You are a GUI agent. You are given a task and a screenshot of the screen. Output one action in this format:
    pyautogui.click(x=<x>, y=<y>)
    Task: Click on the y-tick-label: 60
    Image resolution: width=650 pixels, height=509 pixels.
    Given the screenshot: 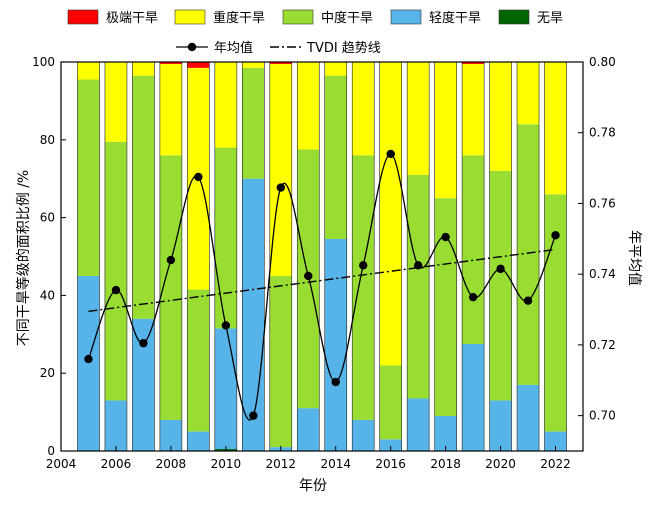 What is the action you would take?
    pyautogui.click(x=47, y=218)
    